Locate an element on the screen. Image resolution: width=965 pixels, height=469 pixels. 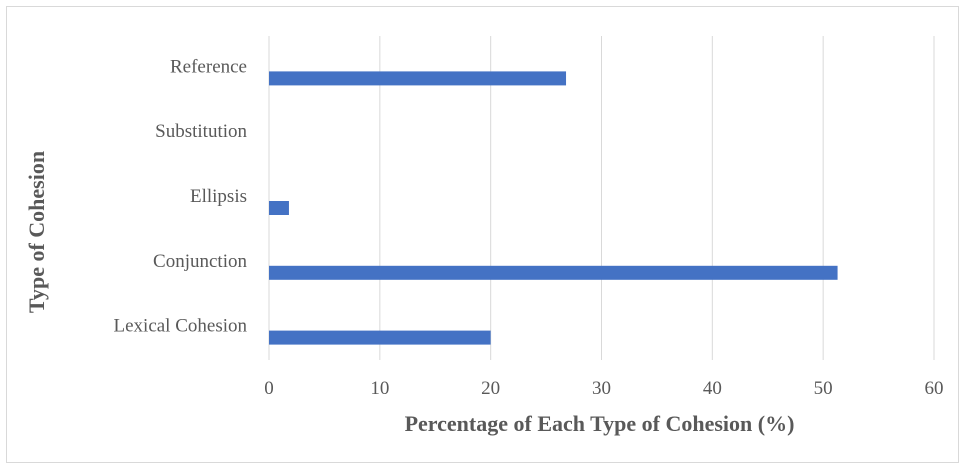
x-tick-label-40: 40 is located at coordinates (712, 388).